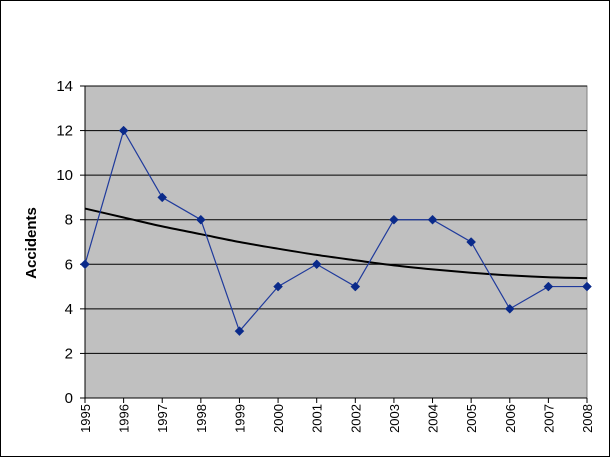 The width and height of the screenshot is (610, 461). Describe the element at coordinates (64, 86) in the screenshot. I see `y-tick-label: 14` at that location.